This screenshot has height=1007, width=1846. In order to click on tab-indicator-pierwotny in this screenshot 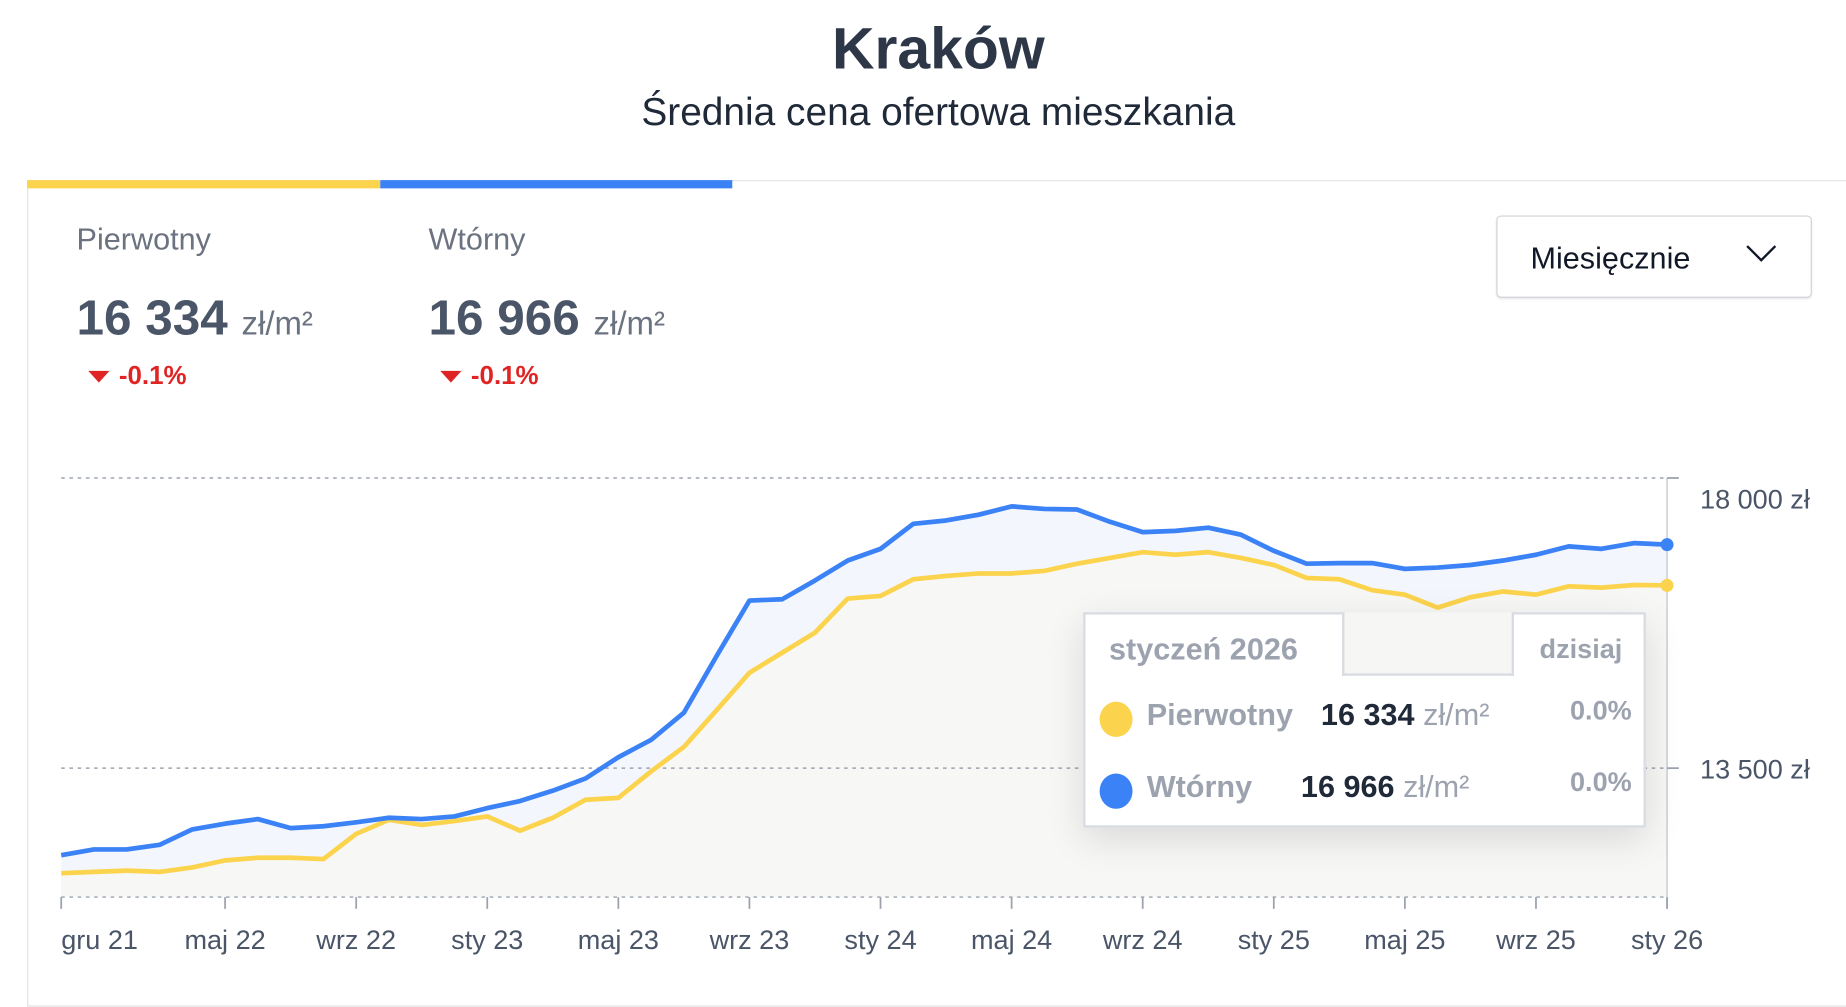, I will do `click(204, 184)`.